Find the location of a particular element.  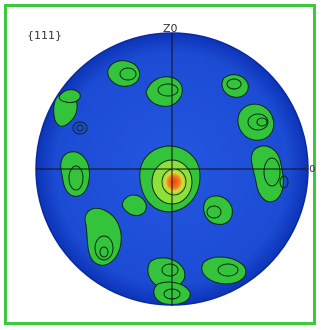

central-peak is located at coordinates (174, 182).